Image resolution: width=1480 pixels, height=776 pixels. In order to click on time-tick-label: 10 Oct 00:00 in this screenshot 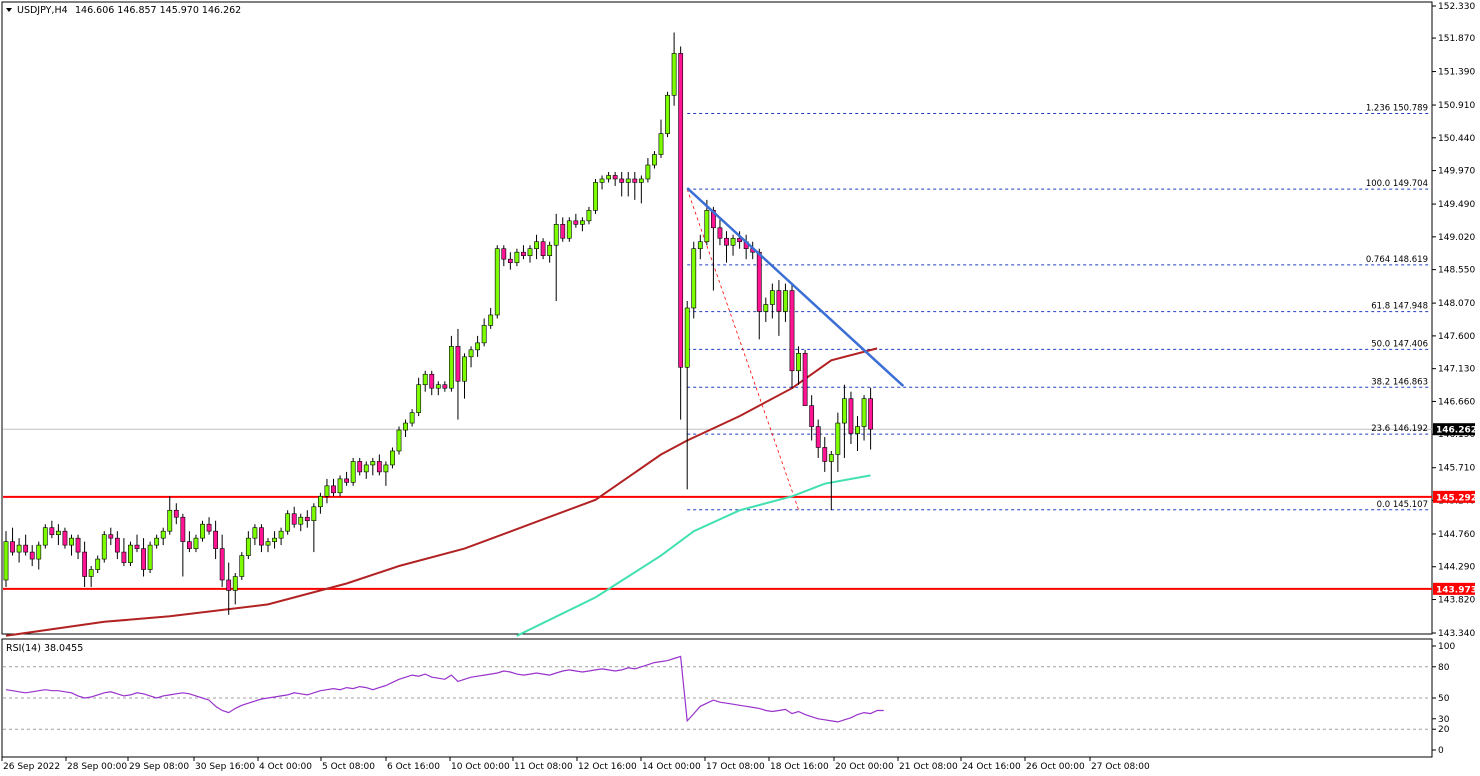, I will do `click(480, 767)`.